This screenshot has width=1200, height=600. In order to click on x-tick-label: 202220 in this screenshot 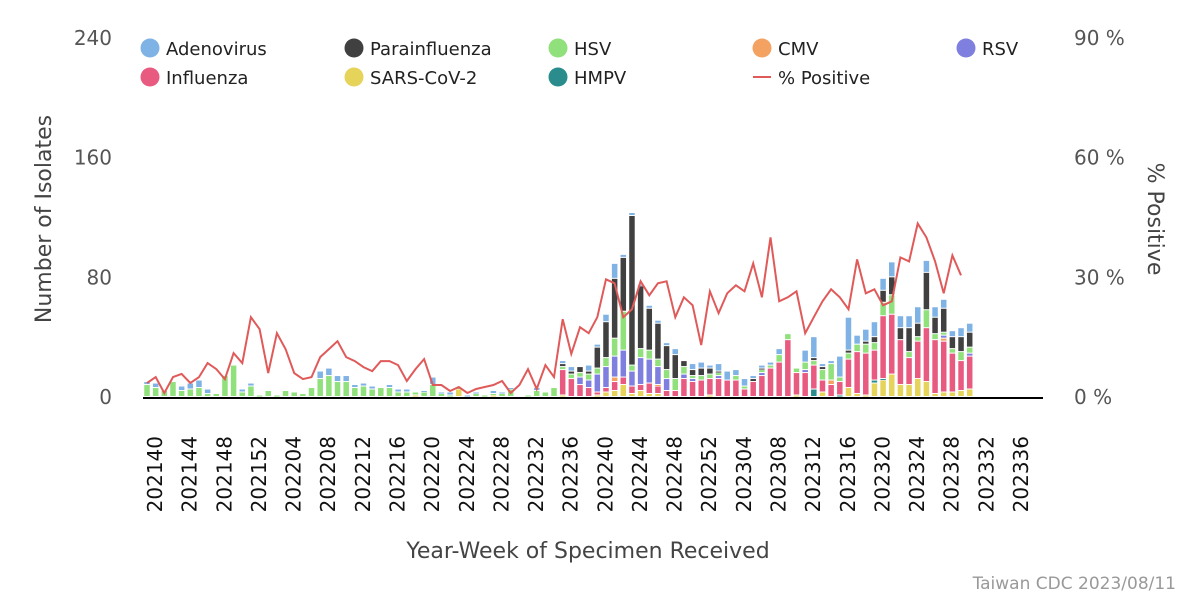, I will do `click(432, 474)`.